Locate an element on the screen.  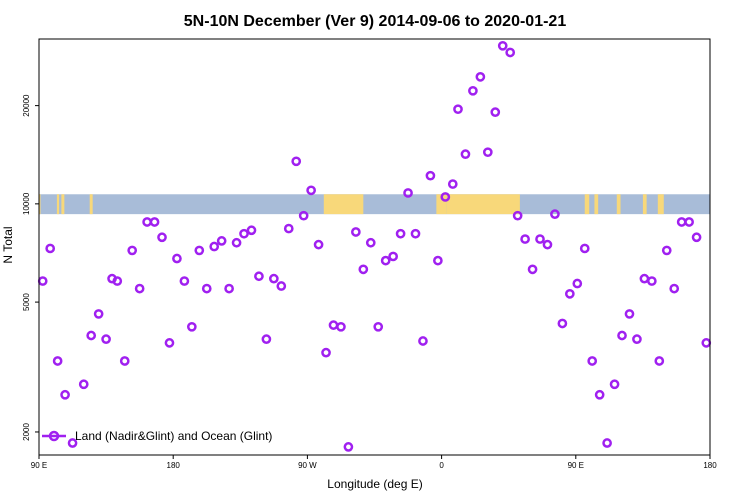
legend-marker is located at coordinates (54, 436).